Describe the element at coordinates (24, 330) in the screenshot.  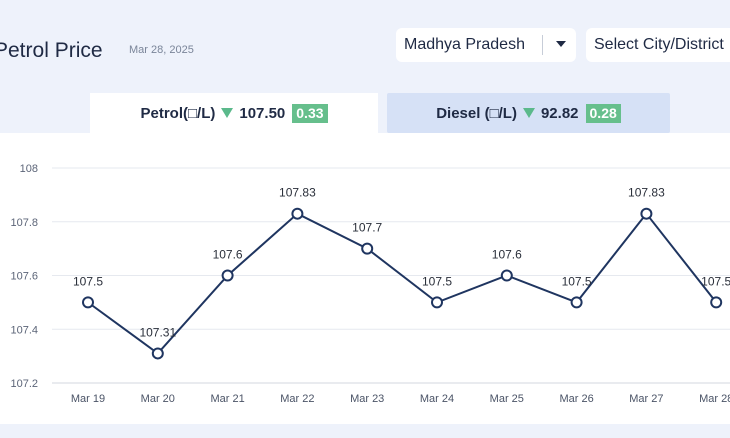
I see `y-tick-label: 107.4` at that location.